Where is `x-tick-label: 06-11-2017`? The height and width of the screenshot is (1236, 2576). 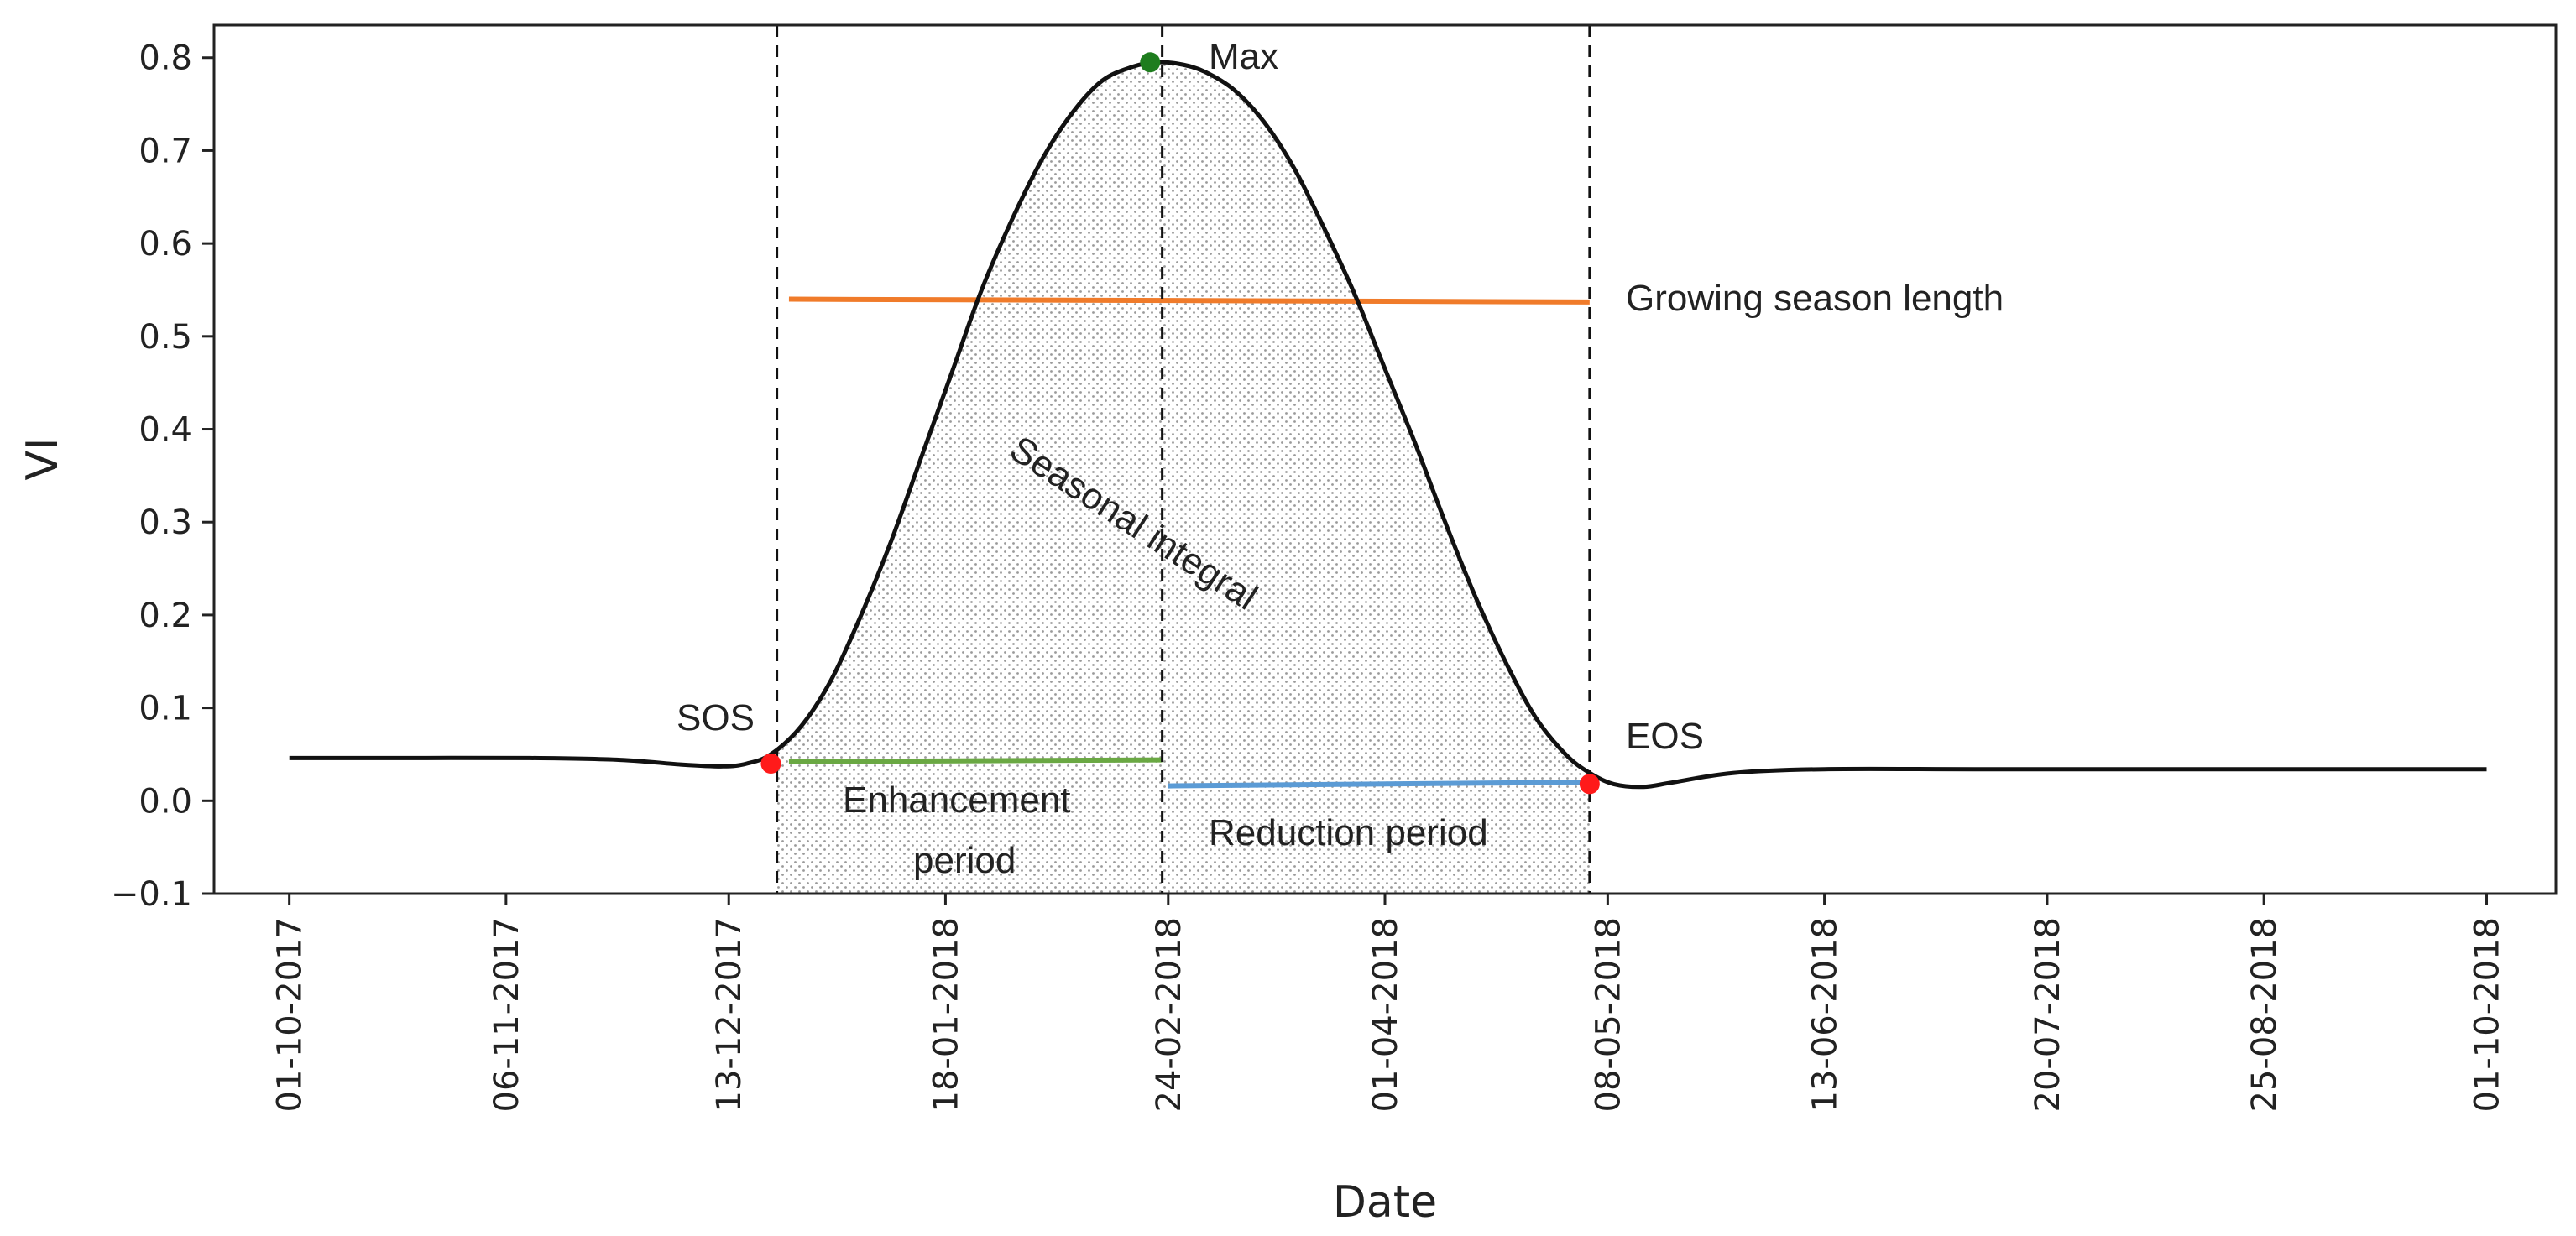
x-tick-label: 06-11-2017 is located at coordinates (507, 1014).